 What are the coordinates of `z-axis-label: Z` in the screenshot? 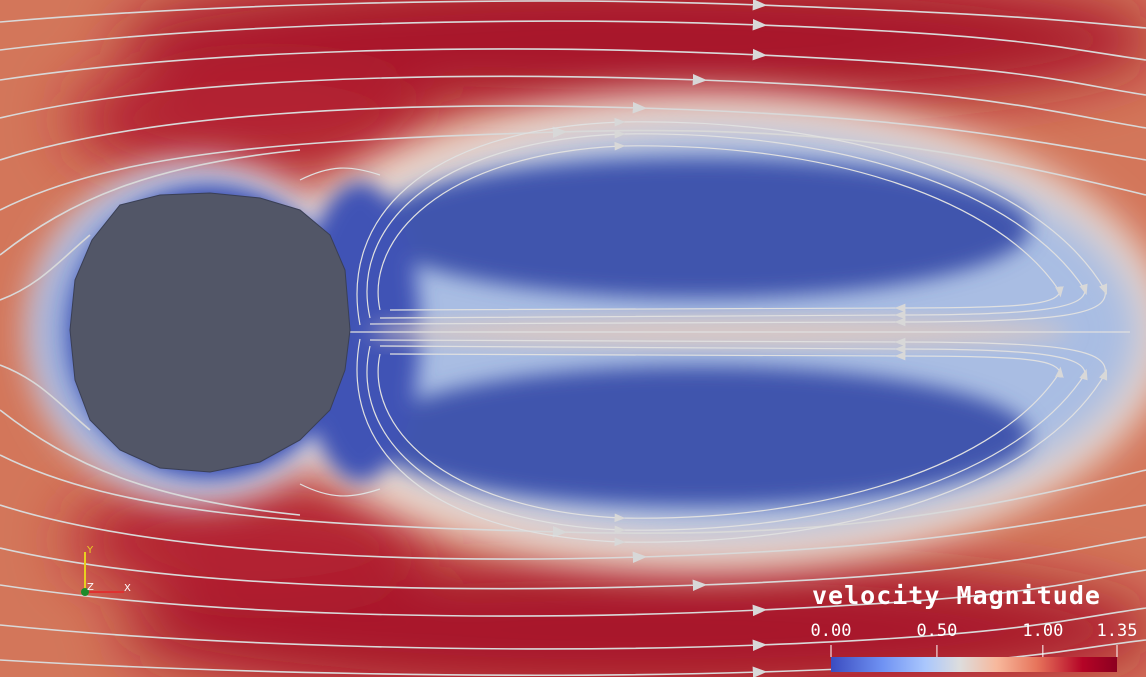 It's located at (90, 587).